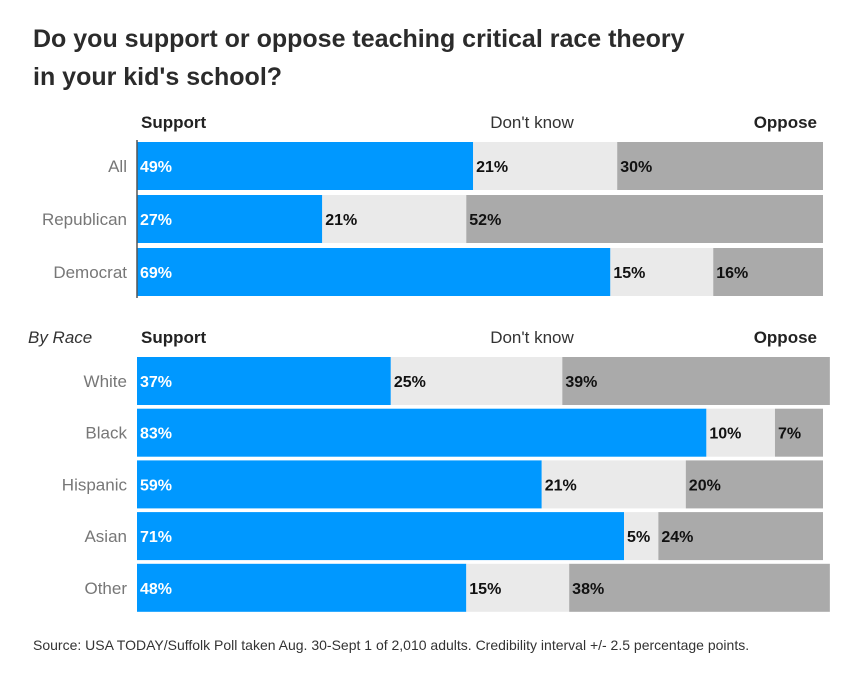 The height and width of the screenshot is (685, 864). Describe the element at coordinates (158, 77) in the screenshot. I see `chart-title-line-2: in your kid's school?` at that location.